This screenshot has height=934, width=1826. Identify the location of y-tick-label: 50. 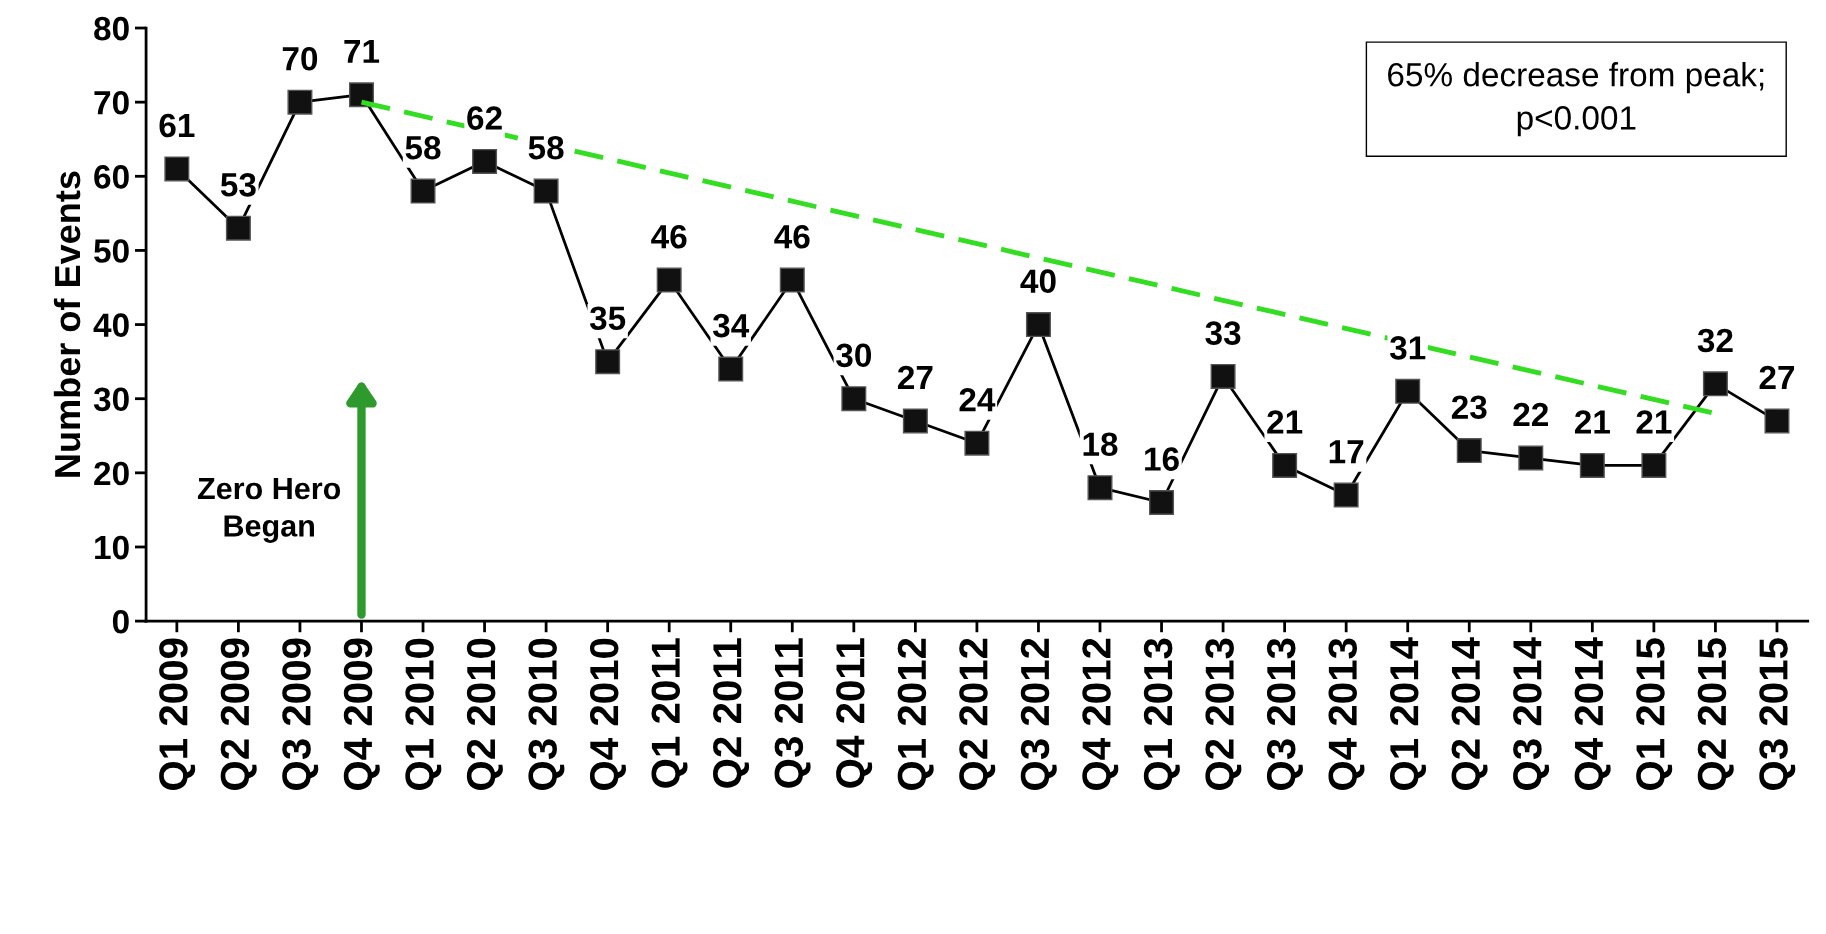
(111, 251).